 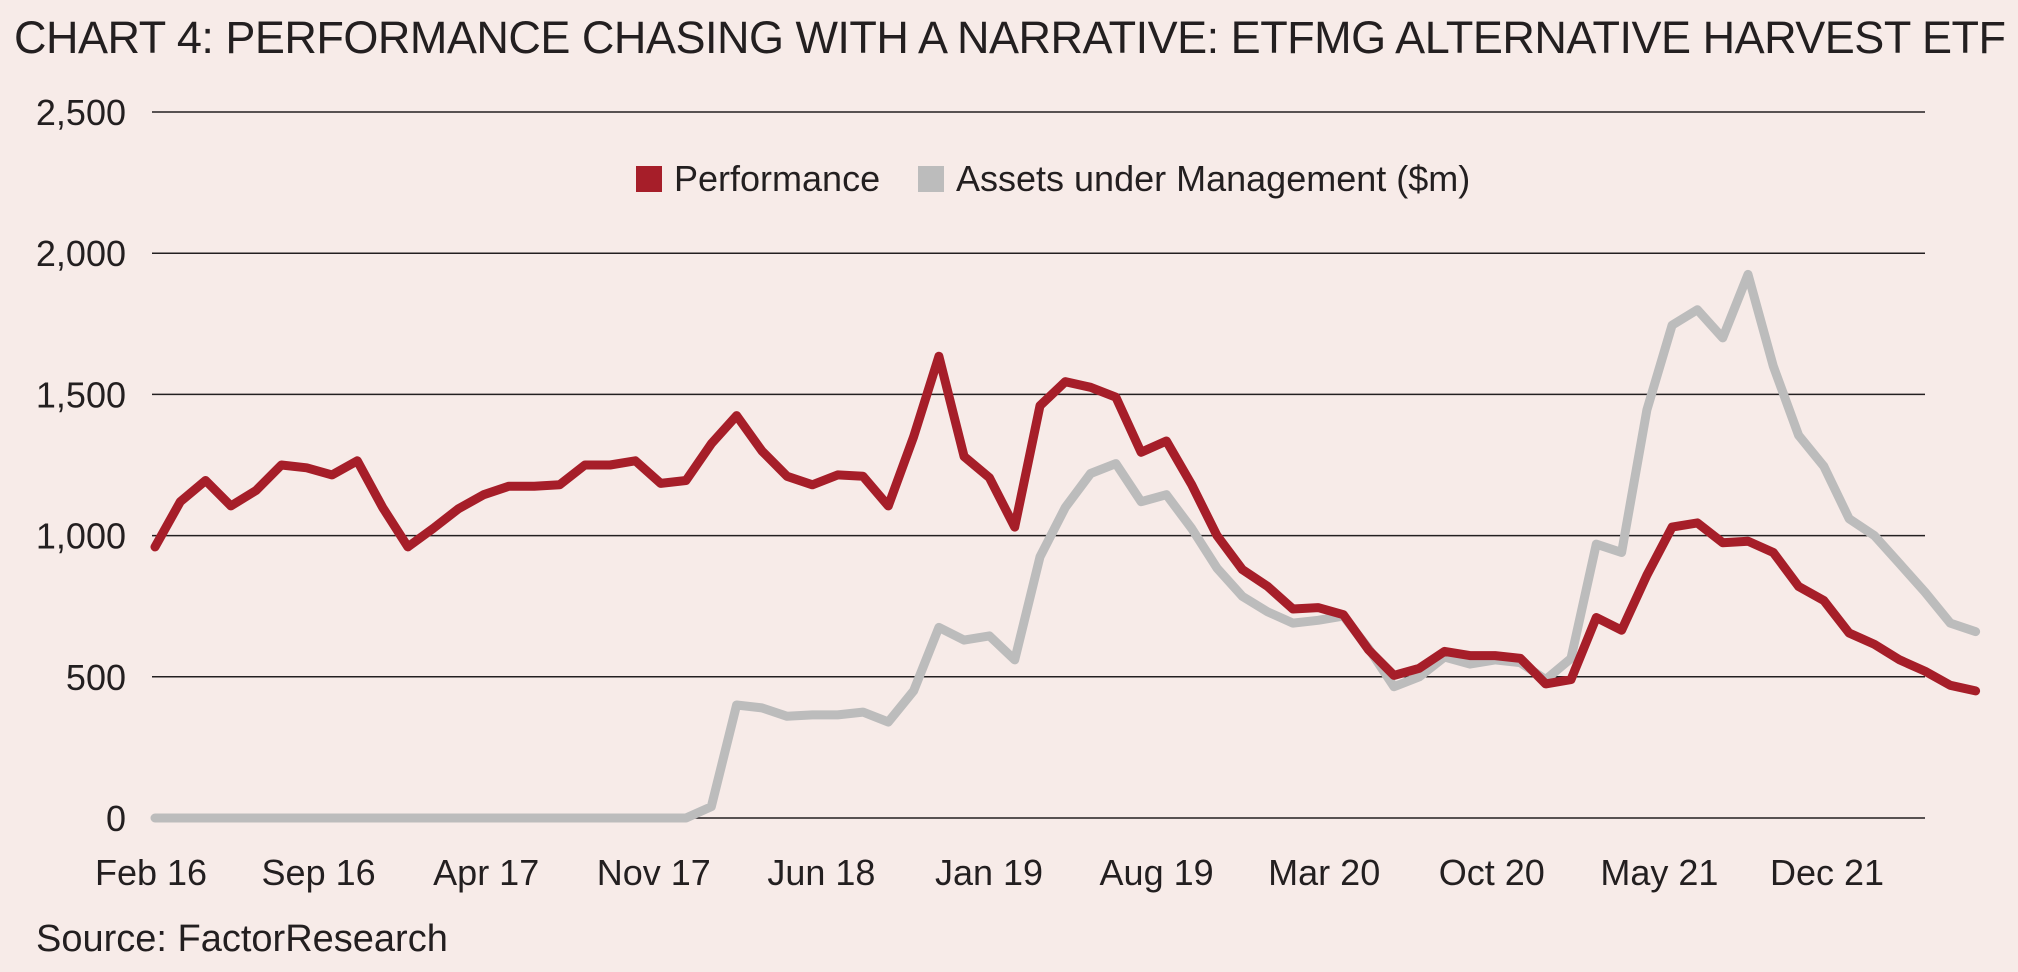 What do you see at coordinates (931, 179) in the screenshot?
I see `aum-legend-swatch` at bounding box center [931, 179].